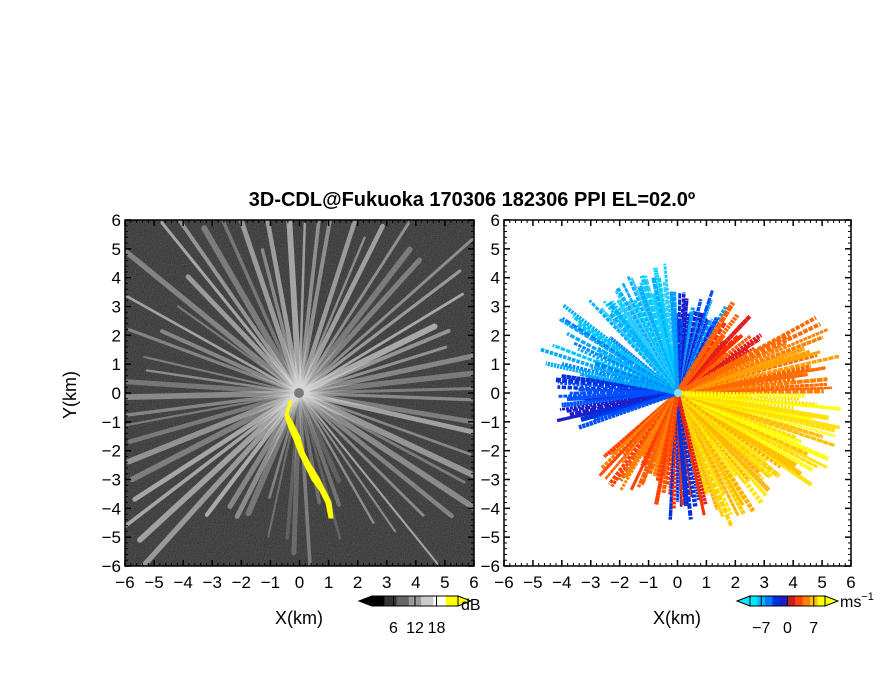 Image resolution: width=880 pixels, height=680 pixels. I want to click on right-colorbar-unit-exponent: −1, so click(867, 597).